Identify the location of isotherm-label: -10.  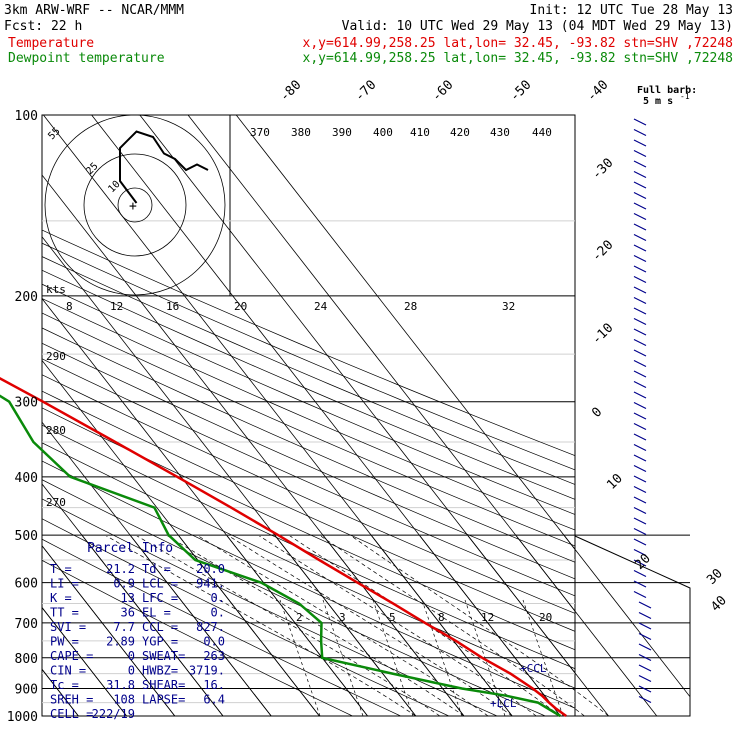
(602, 334).